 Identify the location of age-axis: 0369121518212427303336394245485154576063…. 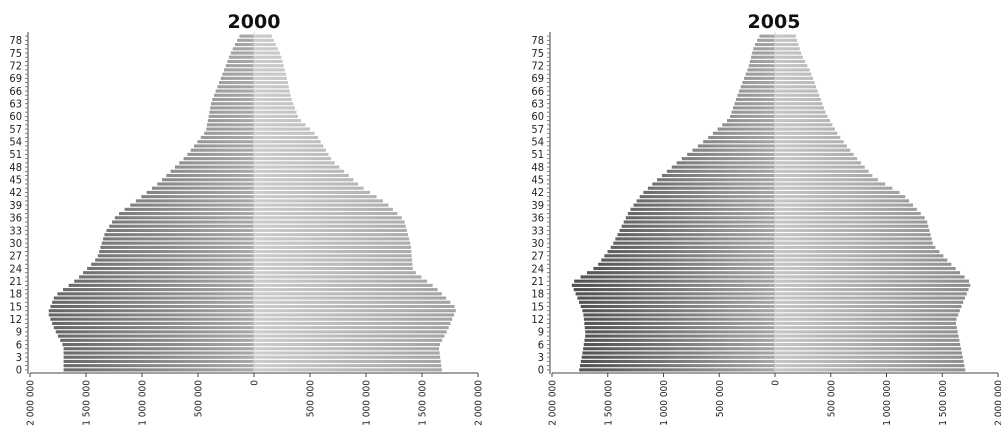
(15, 205).